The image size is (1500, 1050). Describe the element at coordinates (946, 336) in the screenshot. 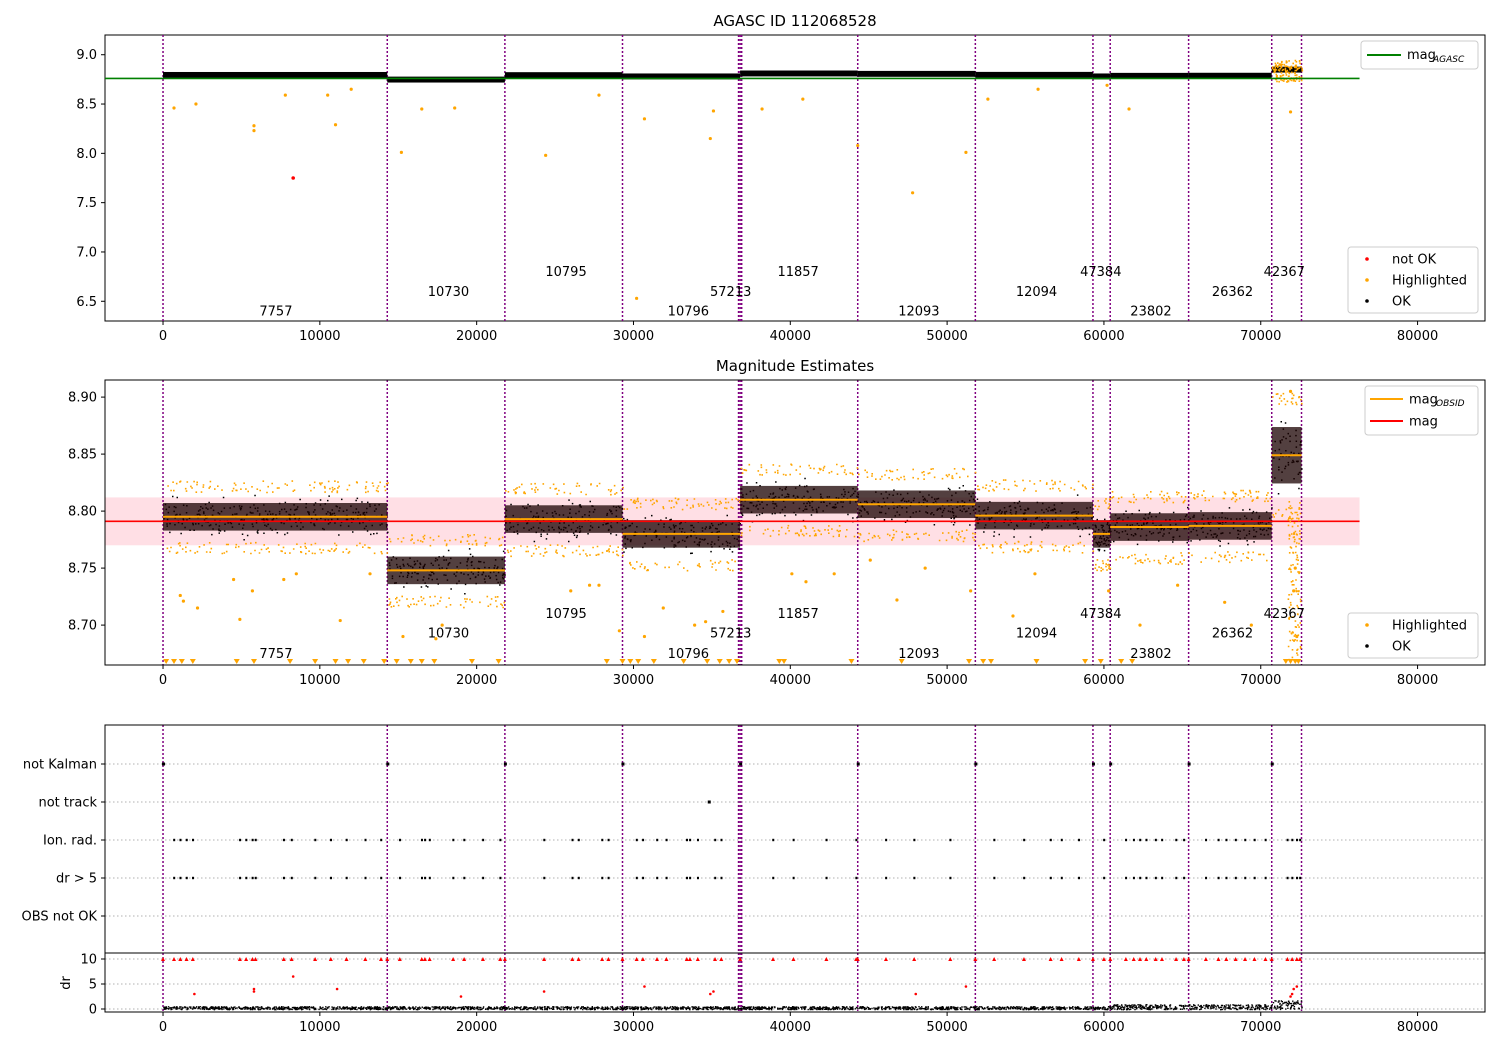

I see `panel1-x-tick-label: 50000` at that location.